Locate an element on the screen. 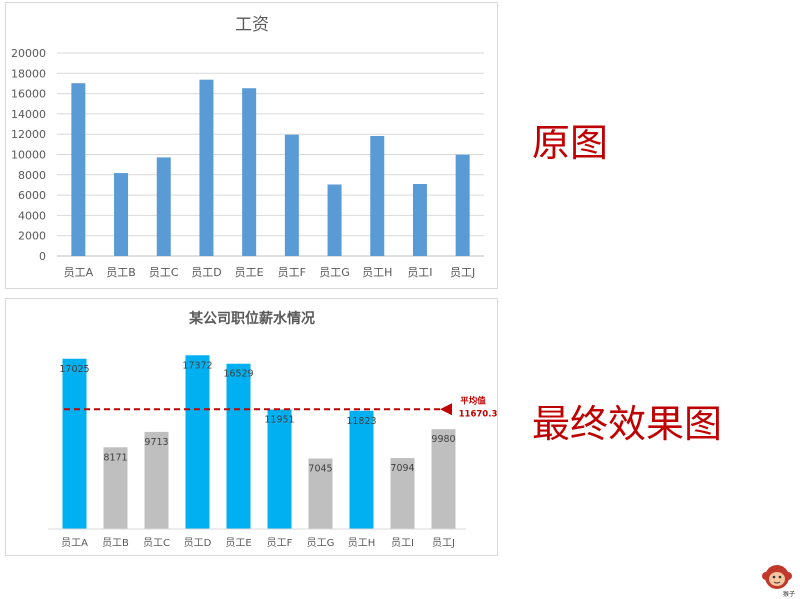 The width and height of the screenshot is (800, 599). data-label: 17372 is located at coordinates (197, 365).